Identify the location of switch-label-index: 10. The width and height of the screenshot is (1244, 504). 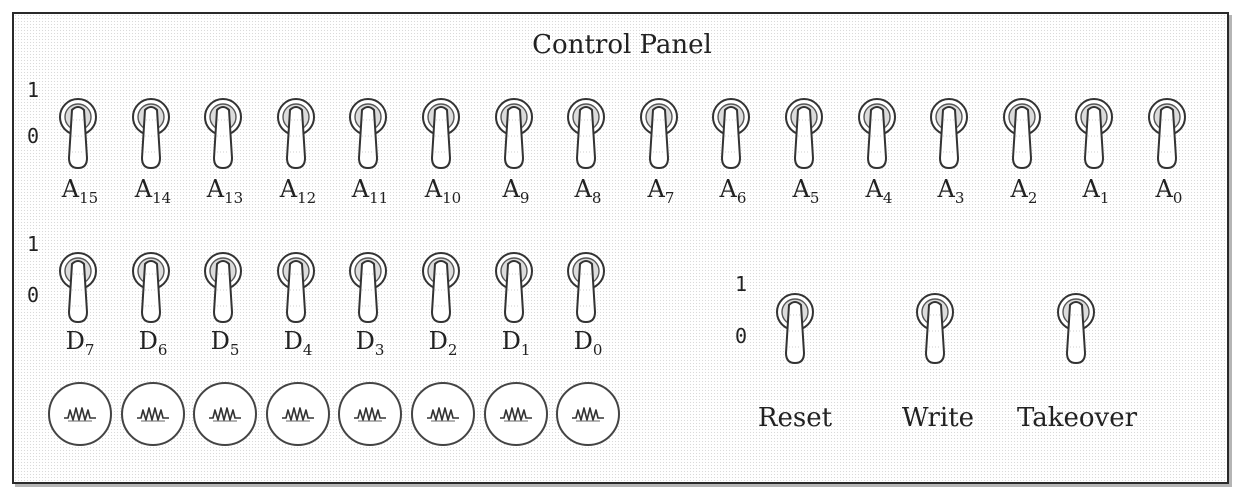
(452, 198).